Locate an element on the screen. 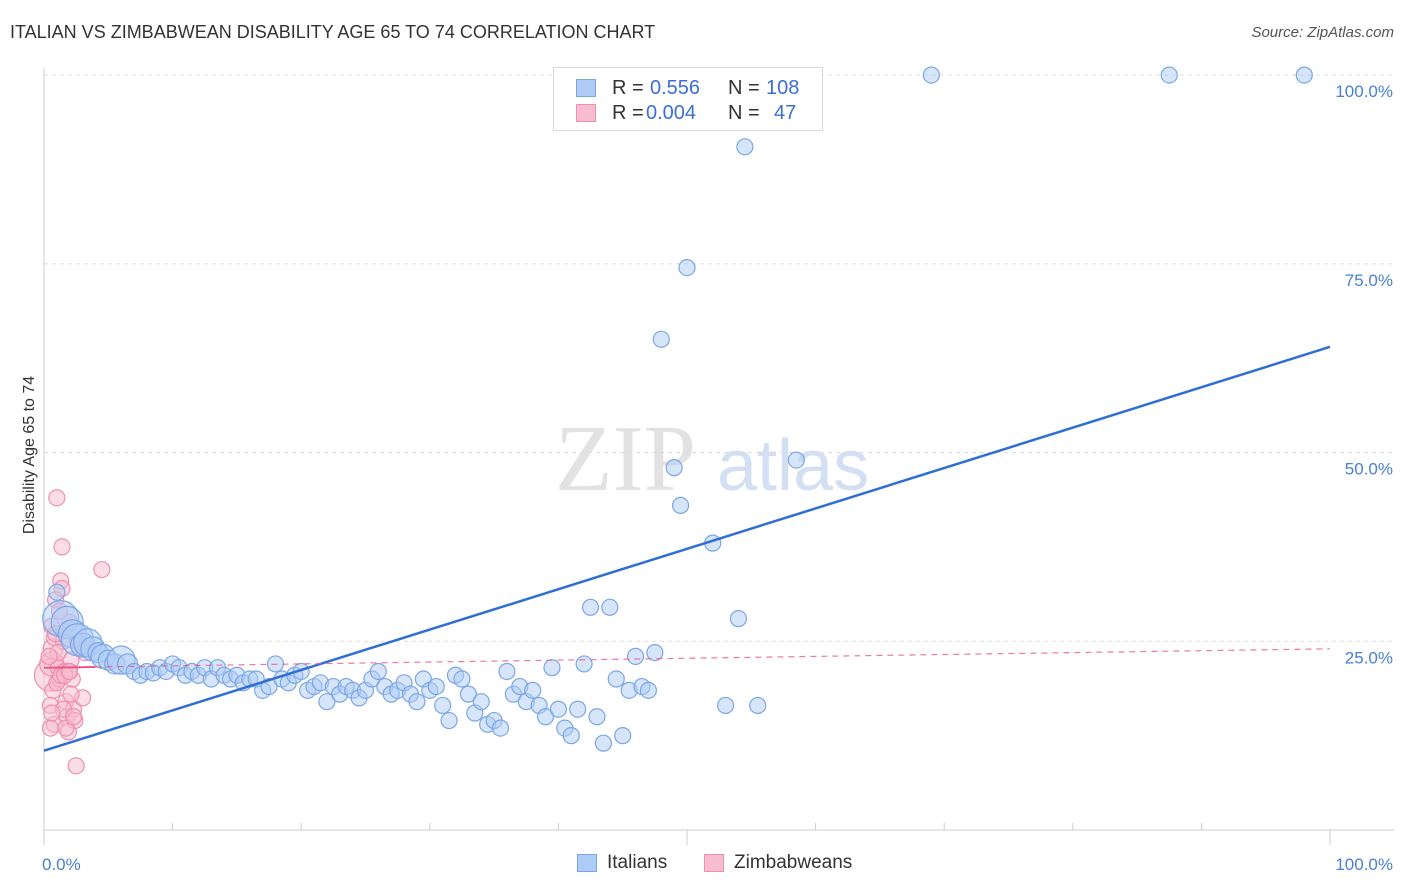 This screenshot has width=1406, height=892. zimbabweans-legend-label: Zimbabweans is located at coordinates (793, 862).